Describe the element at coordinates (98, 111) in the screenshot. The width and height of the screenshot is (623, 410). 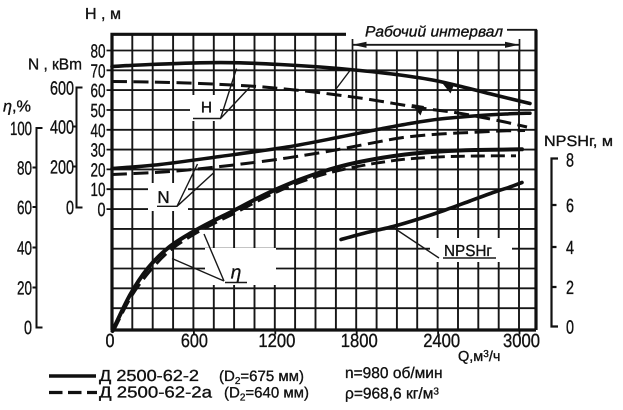
I see `svg-text: 50` at that location.